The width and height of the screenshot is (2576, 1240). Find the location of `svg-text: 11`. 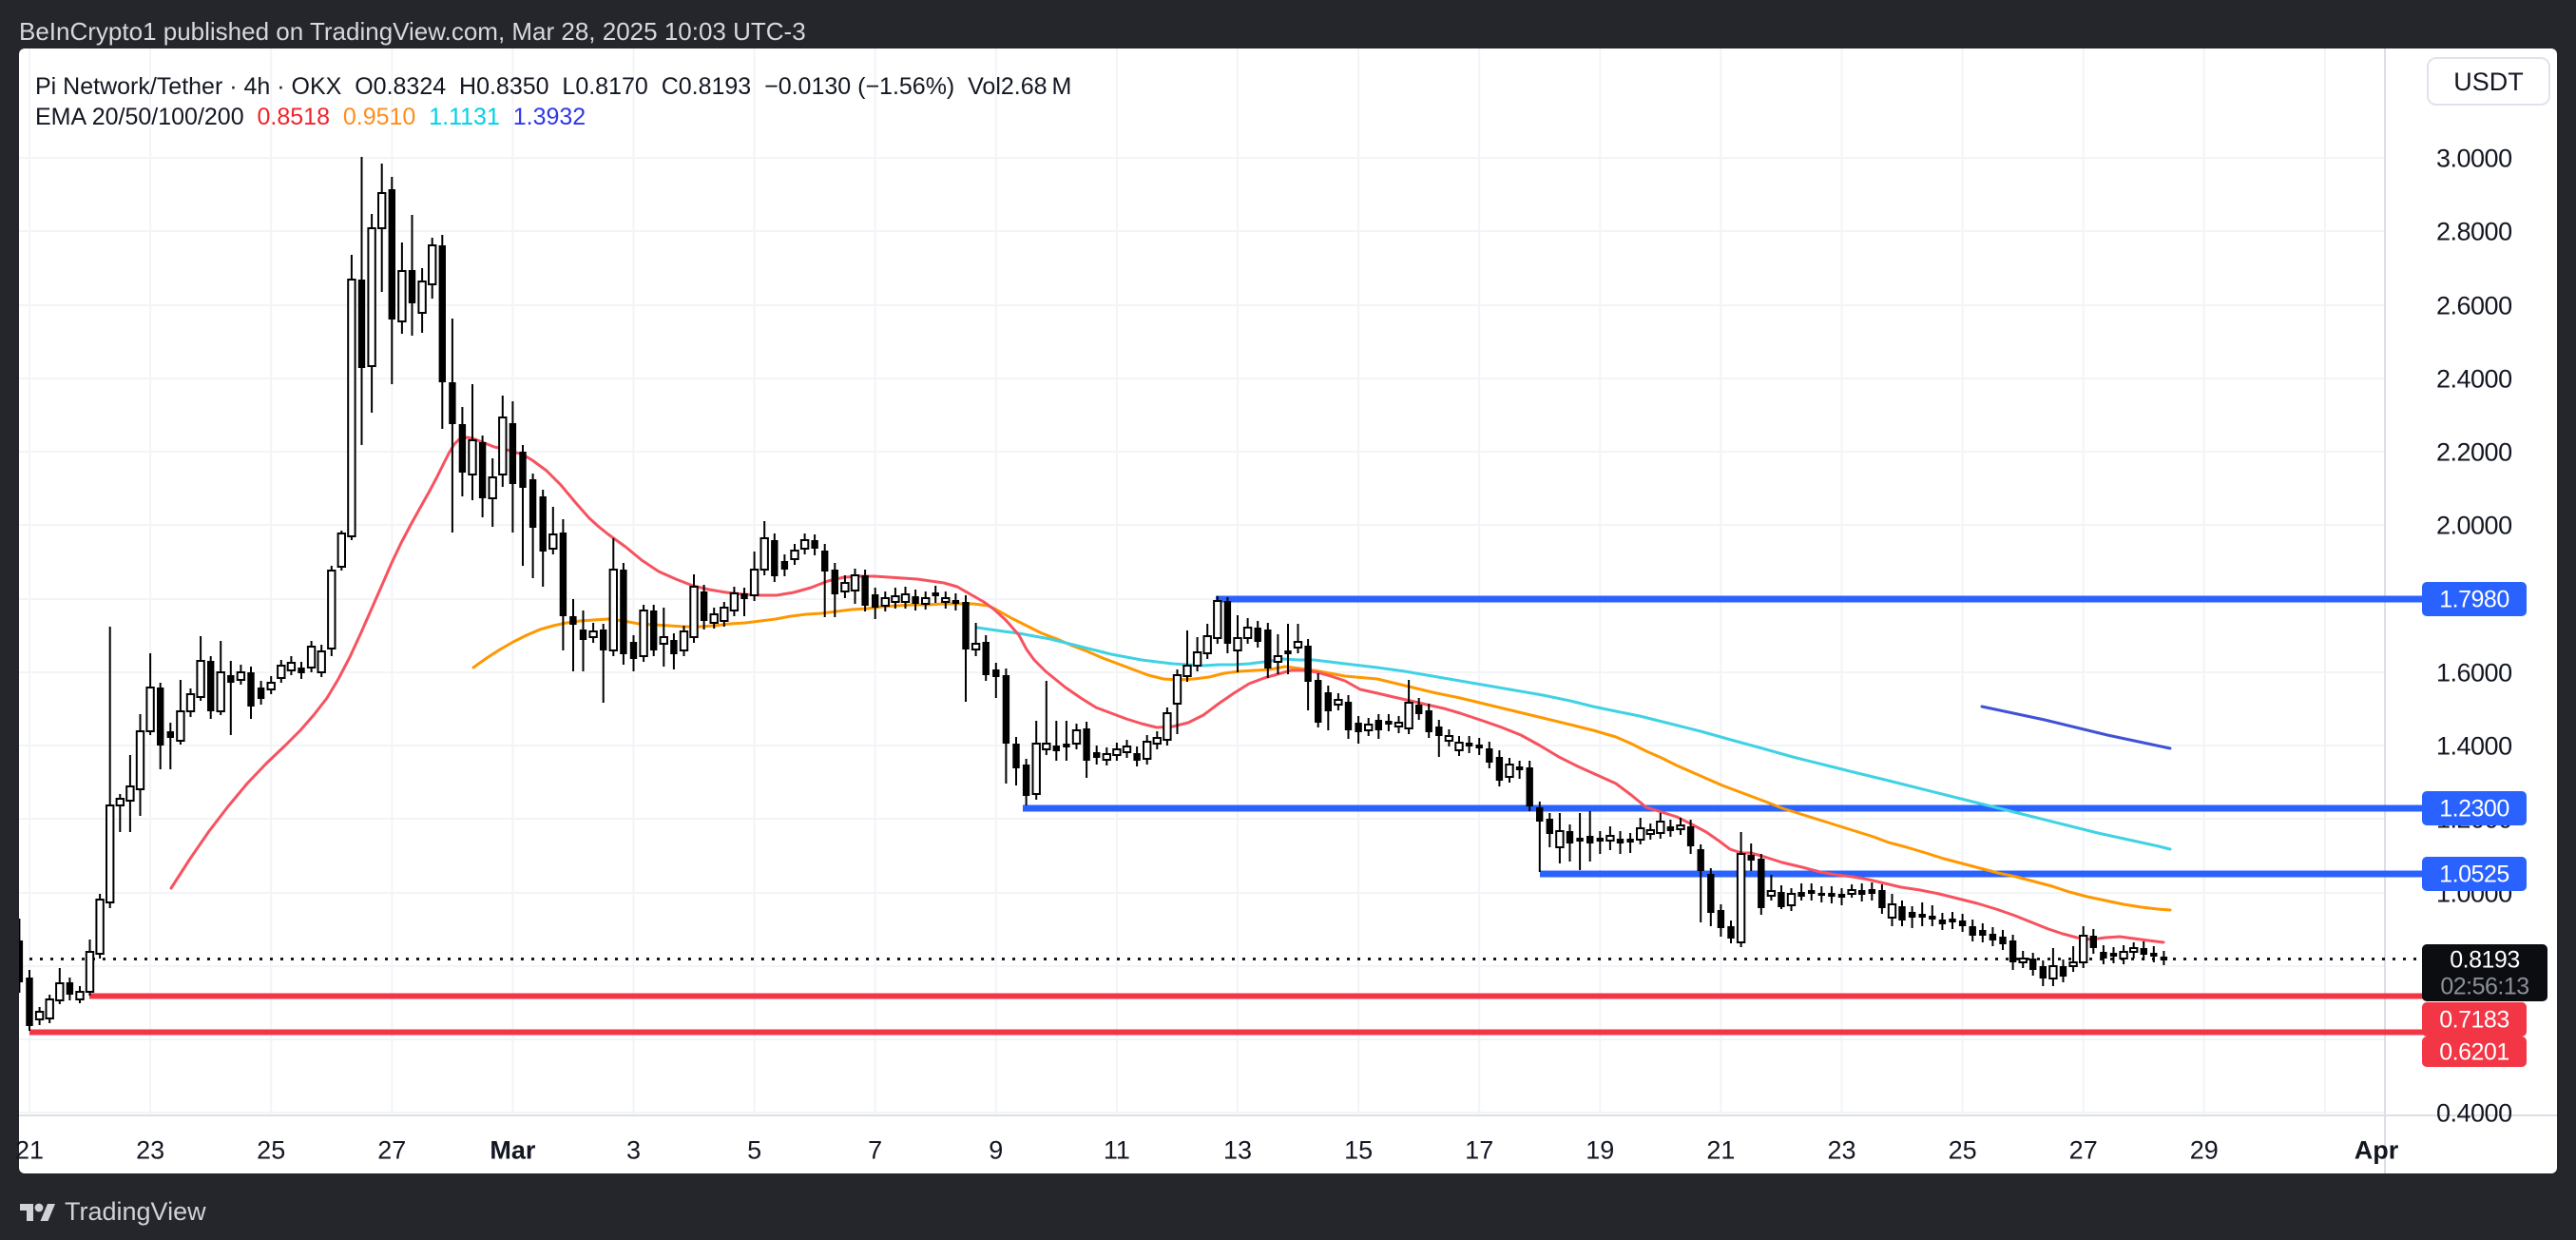

svg-text: 11 is located at coordinates (1117, 1150).